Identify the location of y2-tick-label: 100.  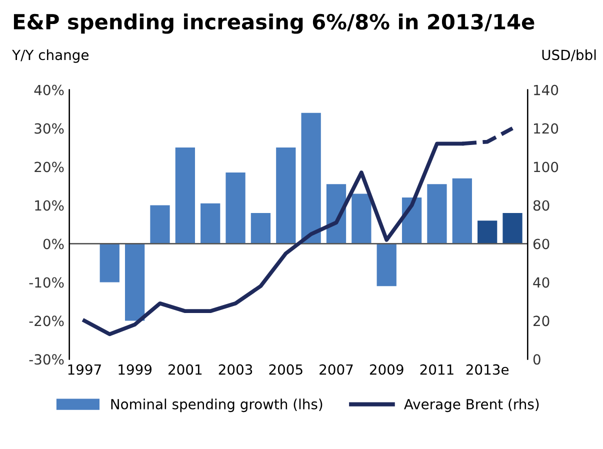
(546, 167).